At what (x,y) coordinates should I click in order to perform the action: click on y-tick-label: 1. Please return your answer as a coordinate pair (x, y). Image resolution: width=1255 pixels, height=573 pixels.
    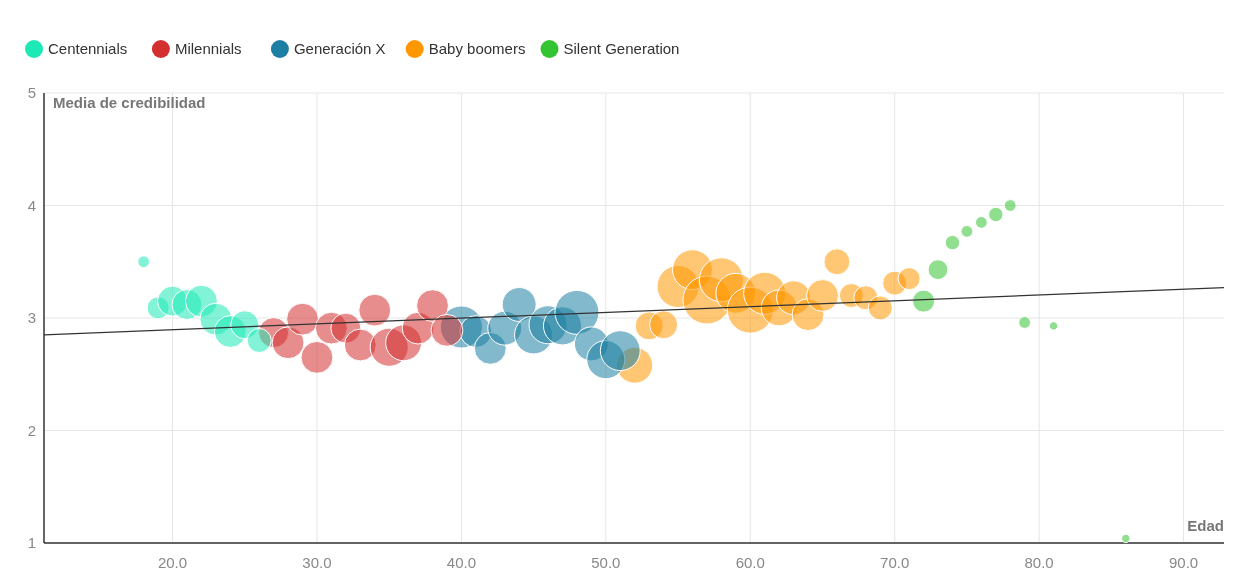
    Looking at the image, I should click on (31, 542).